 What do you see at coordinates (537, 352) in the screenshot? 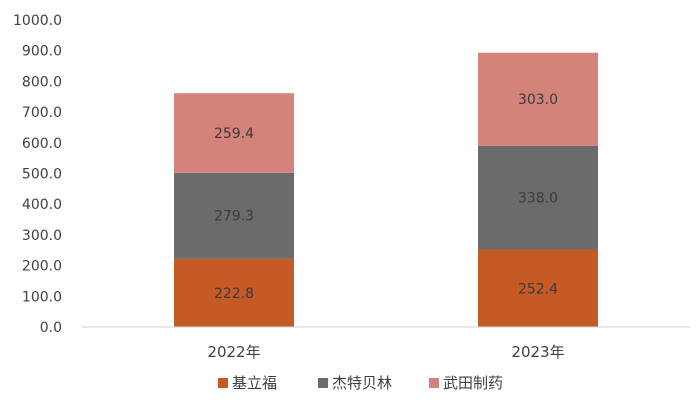
I see `x-category-label: 2023年` at bounding box center [537, 352].